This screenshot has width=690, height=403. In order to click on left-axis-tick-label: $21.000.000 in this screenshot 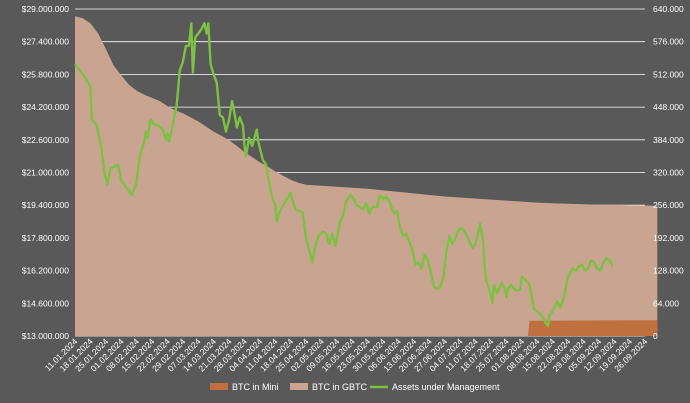, I will do `click(46, 173)`.